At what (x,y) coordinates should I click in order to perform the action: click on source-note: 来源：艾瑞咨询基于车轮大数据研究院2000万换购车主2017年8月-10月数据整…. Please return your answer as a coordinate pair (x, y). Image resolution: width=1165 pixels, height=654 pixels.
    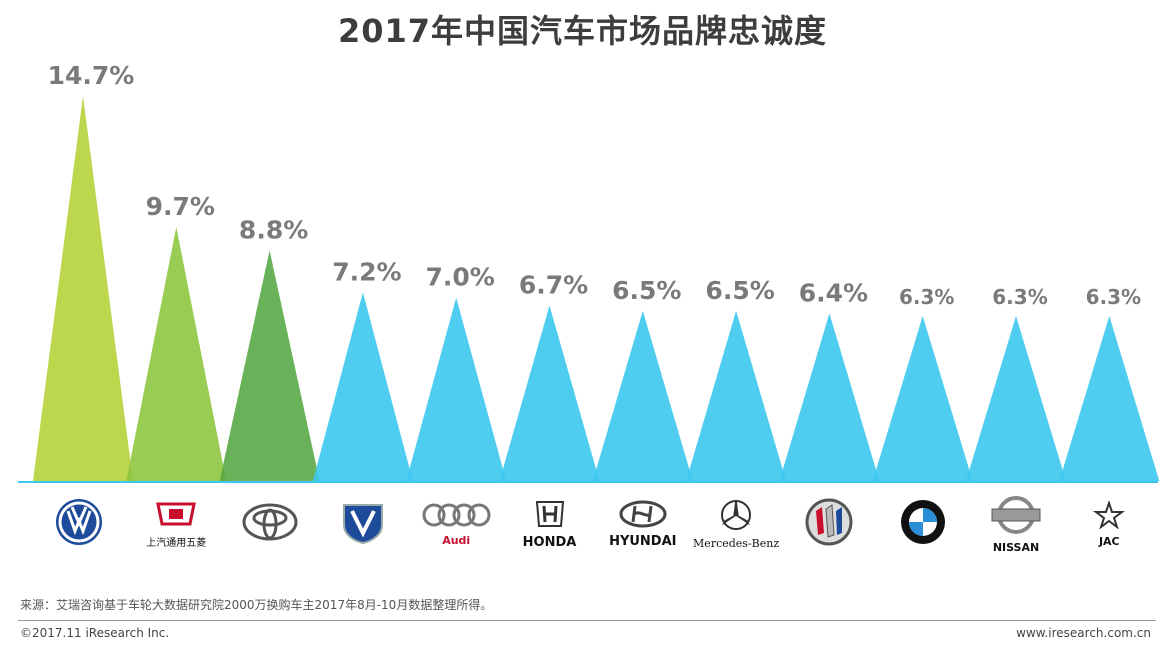
    Looking at the image, I should click on (256, 605).